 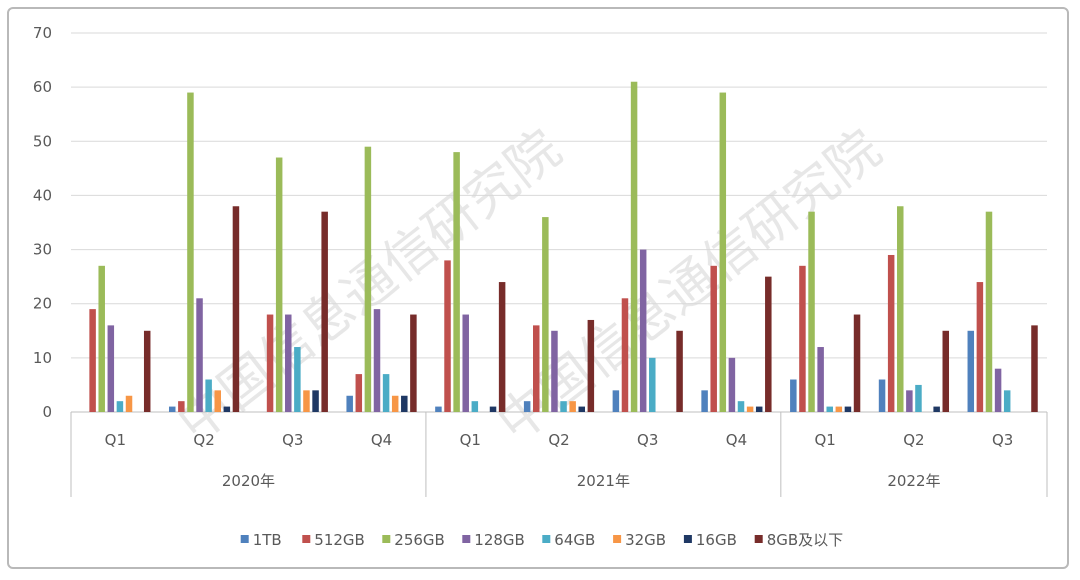 I want to click on y-tick-label: 50, so click(x=42, y=141).